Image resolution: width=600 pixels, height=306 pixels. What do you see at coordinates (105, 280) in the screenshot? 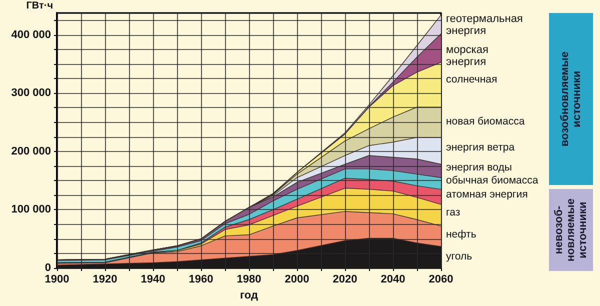
I see `x-tick-label: 1920` at bounding box center [105, 280].